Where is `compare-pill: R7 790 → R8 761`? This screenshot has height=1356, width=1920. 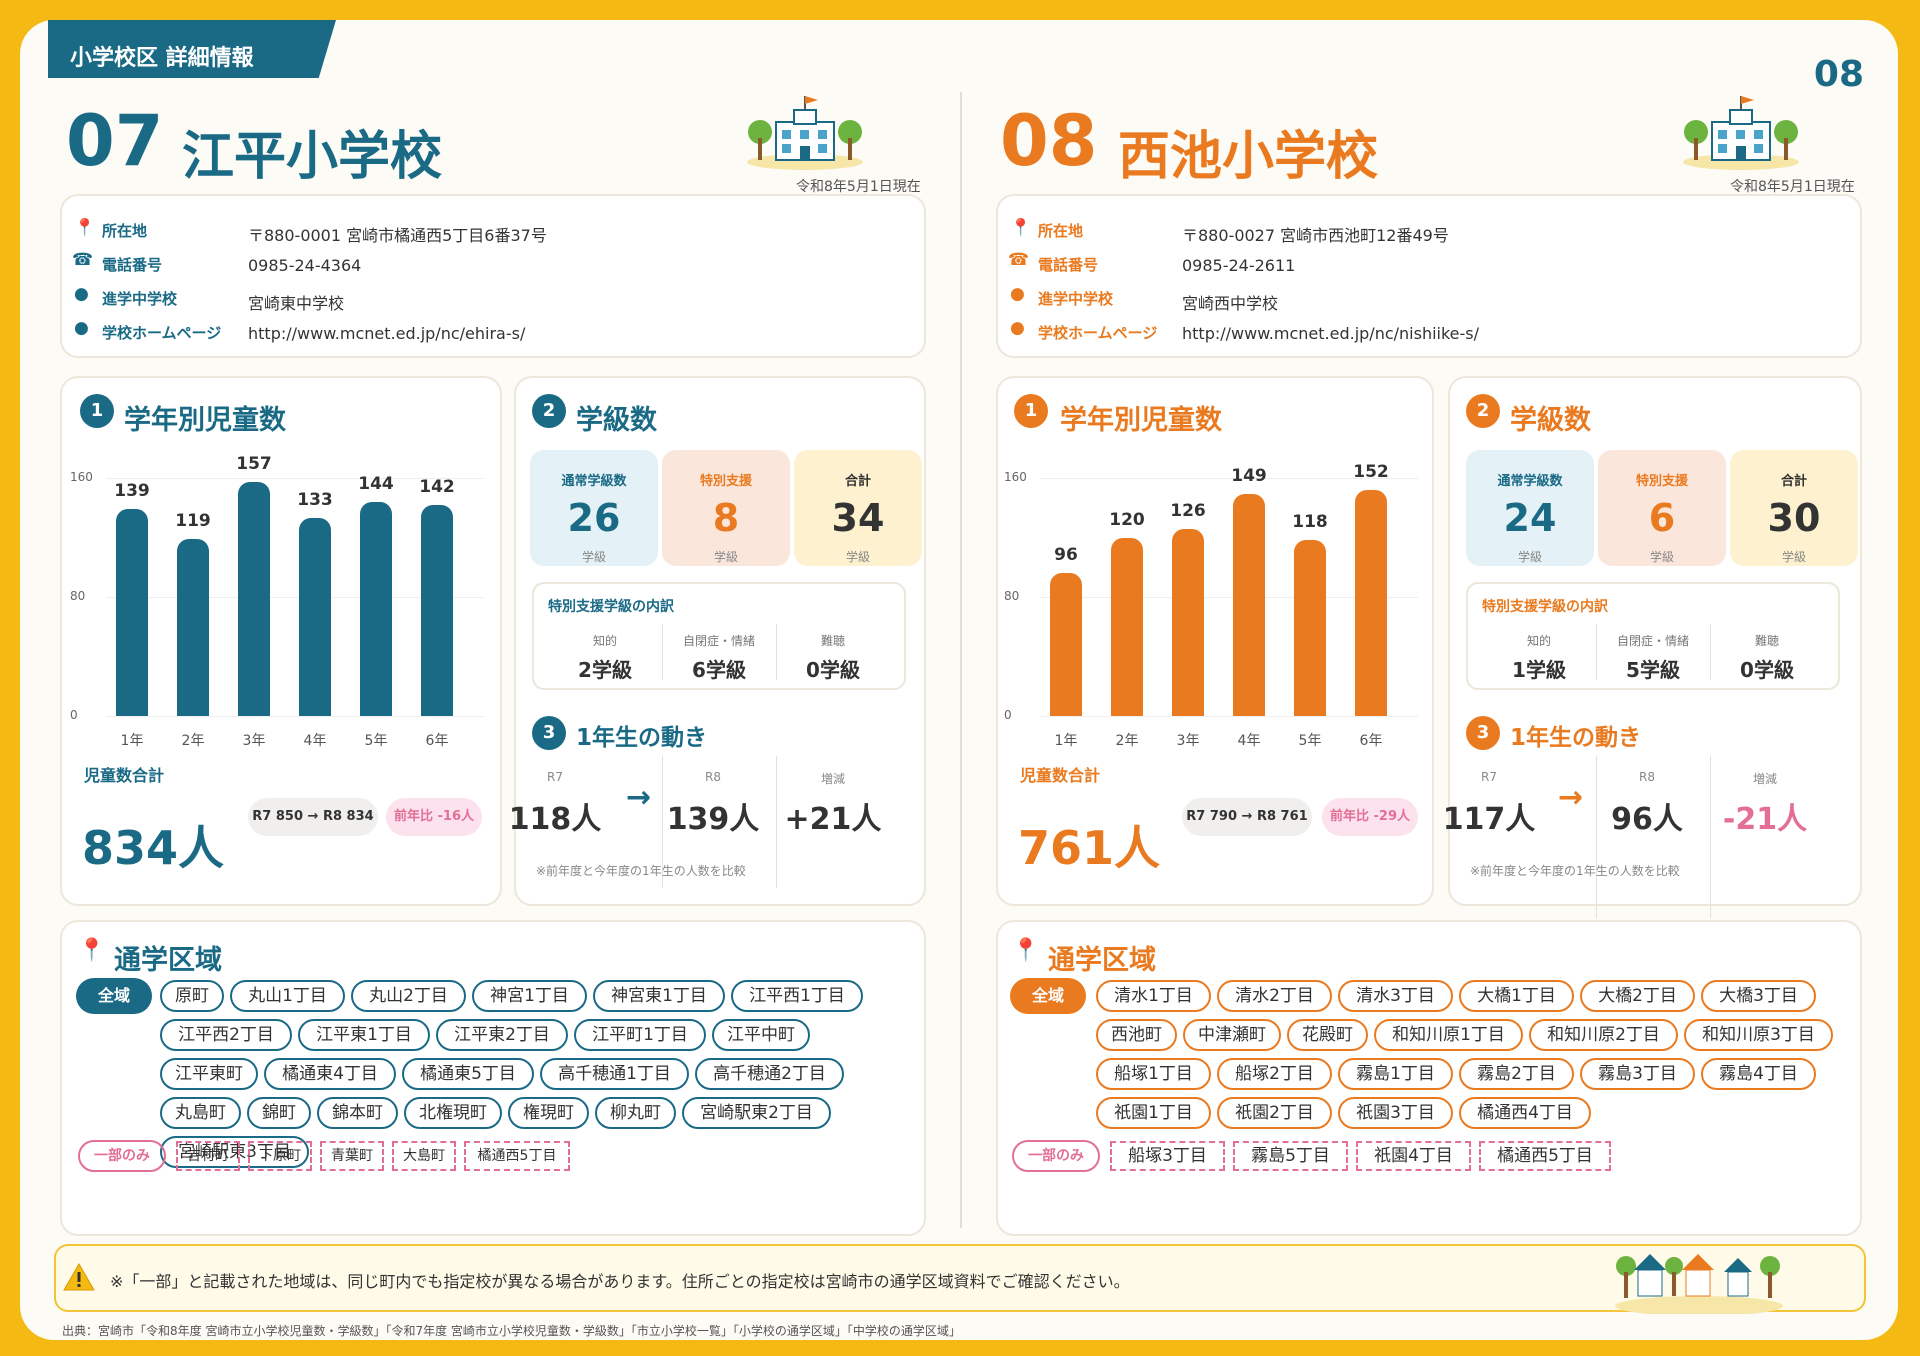 compare-pill: R7 790 → R8 761 is located at coordinates (1247, 817).